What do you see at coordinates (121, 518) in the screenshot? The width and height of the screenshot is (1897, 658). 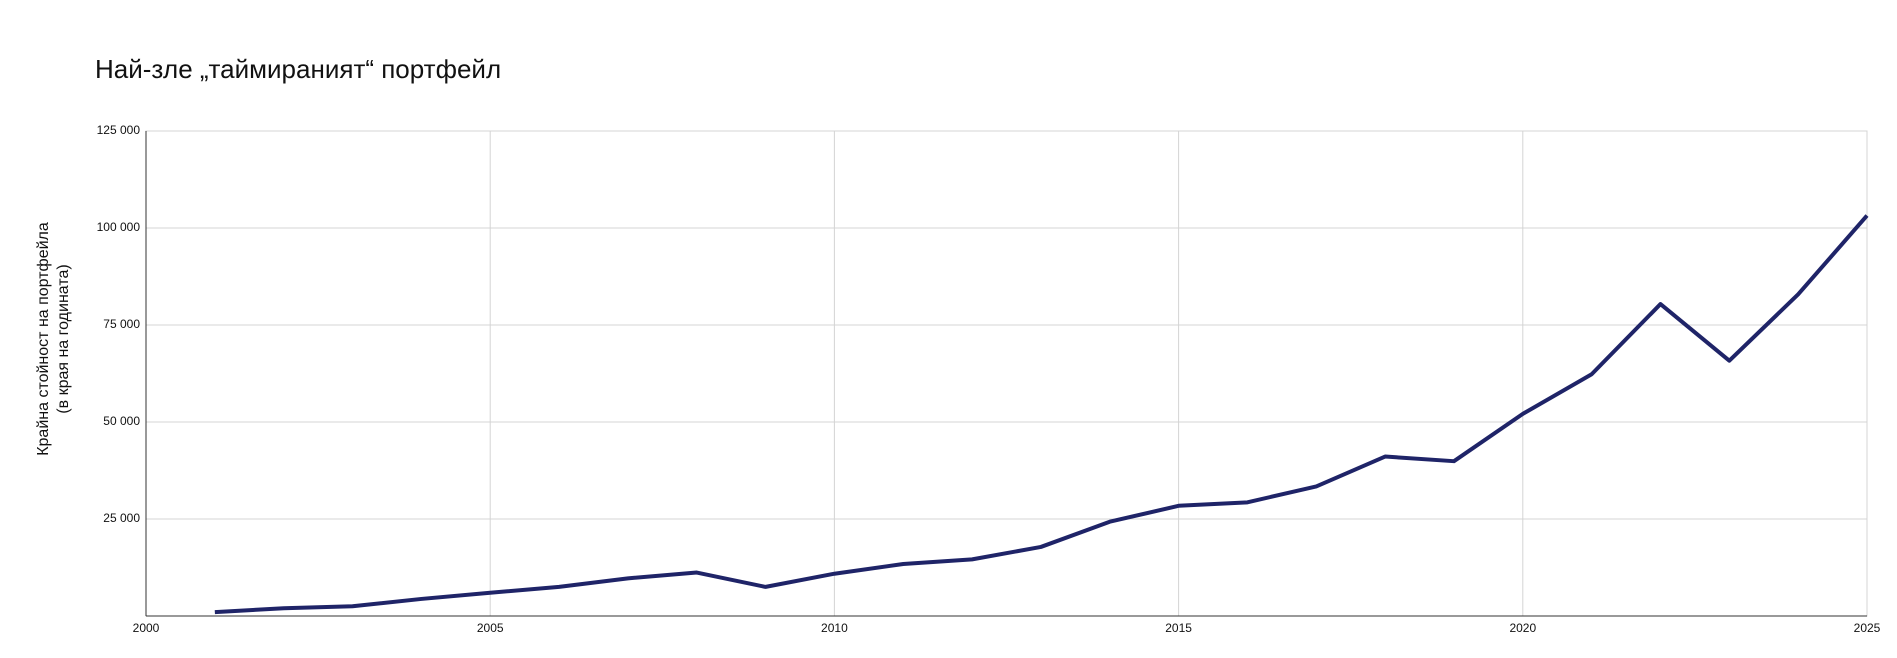 I see `y-tick-label: 25 000` at bounding box center [121, 518].